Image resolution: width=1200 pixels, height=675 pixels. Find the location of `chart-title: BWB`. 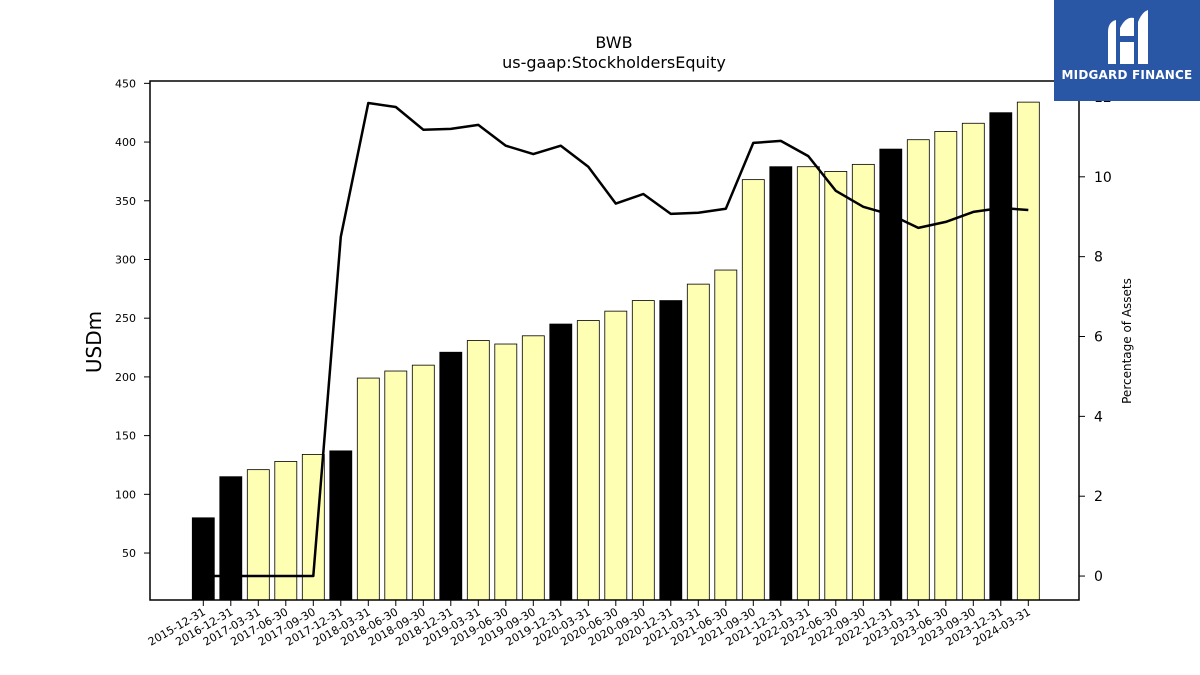

chart-title: BWB is located at coordinates (613, 42).